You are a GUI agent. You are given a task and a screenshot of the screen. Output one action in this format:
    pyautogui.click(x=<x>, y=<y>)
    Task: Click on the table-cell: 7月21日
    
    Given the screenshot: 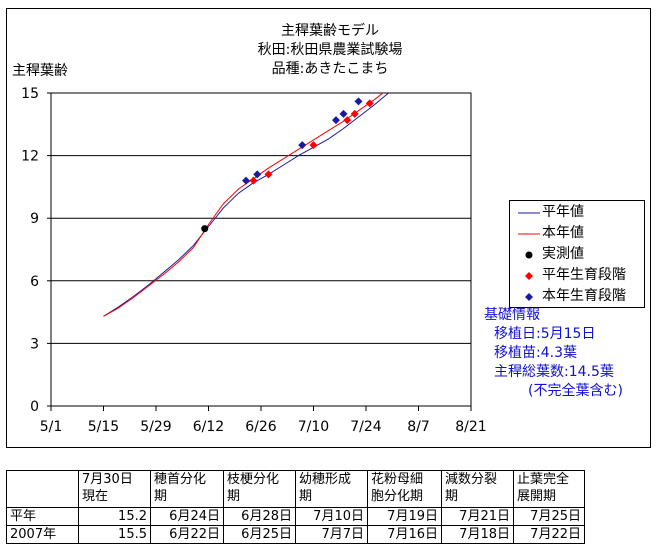 What is the action you would take?
    pyautogui.click(x=477, y=516)
    